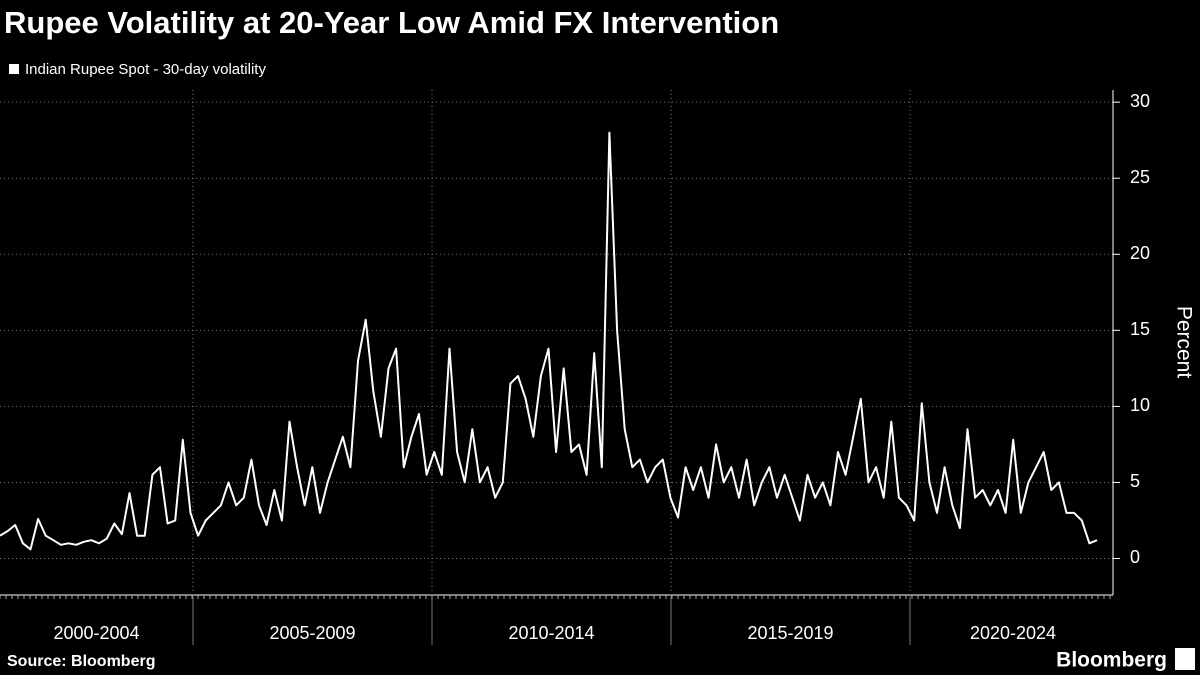 The image size is (1200, 675). What do you see at coordinates (96, 633) in the screenshot?
I see `x-tick-label: 2000-2004` at bounding box center [96, 633].